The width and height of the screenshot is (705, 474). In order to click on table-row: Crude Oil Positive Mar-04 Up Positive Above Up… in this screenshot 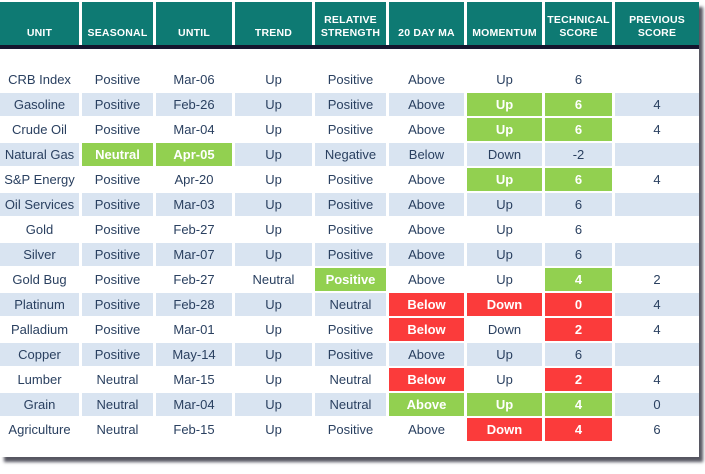, I will do `click(349, 129)`.